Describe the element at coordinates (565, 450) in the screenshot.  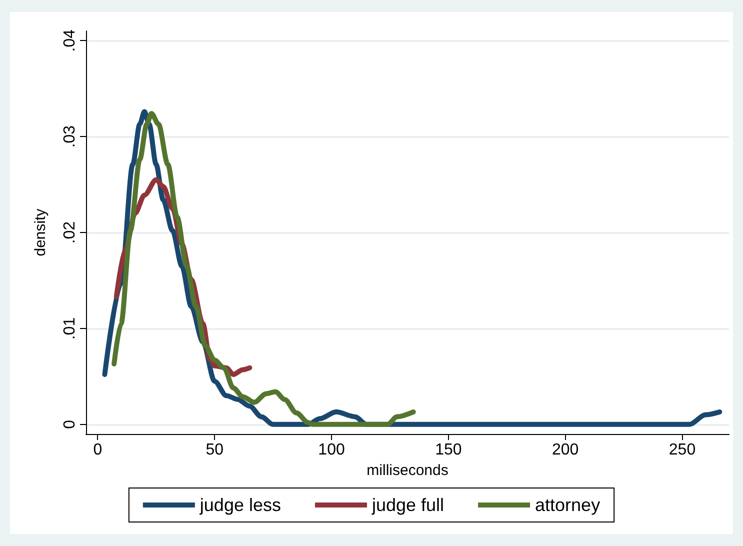
I see `x-tick-label: 200` at that location.